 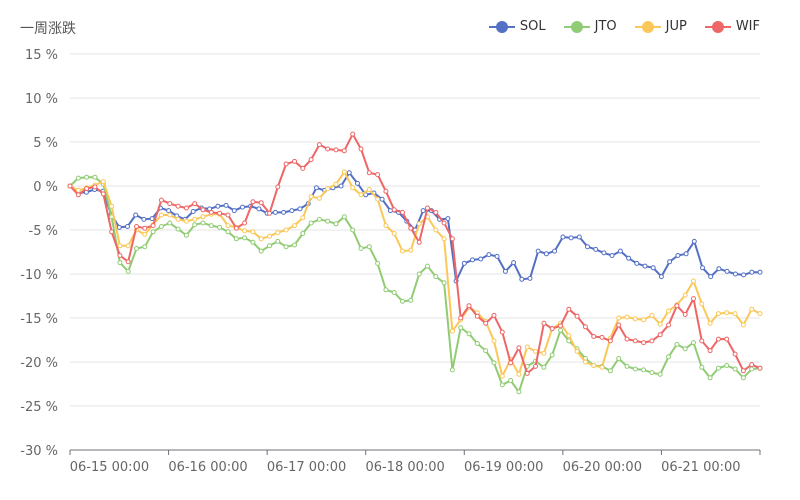 I want to click on legend-item-jto: JTO, so click(x=590, y=26).